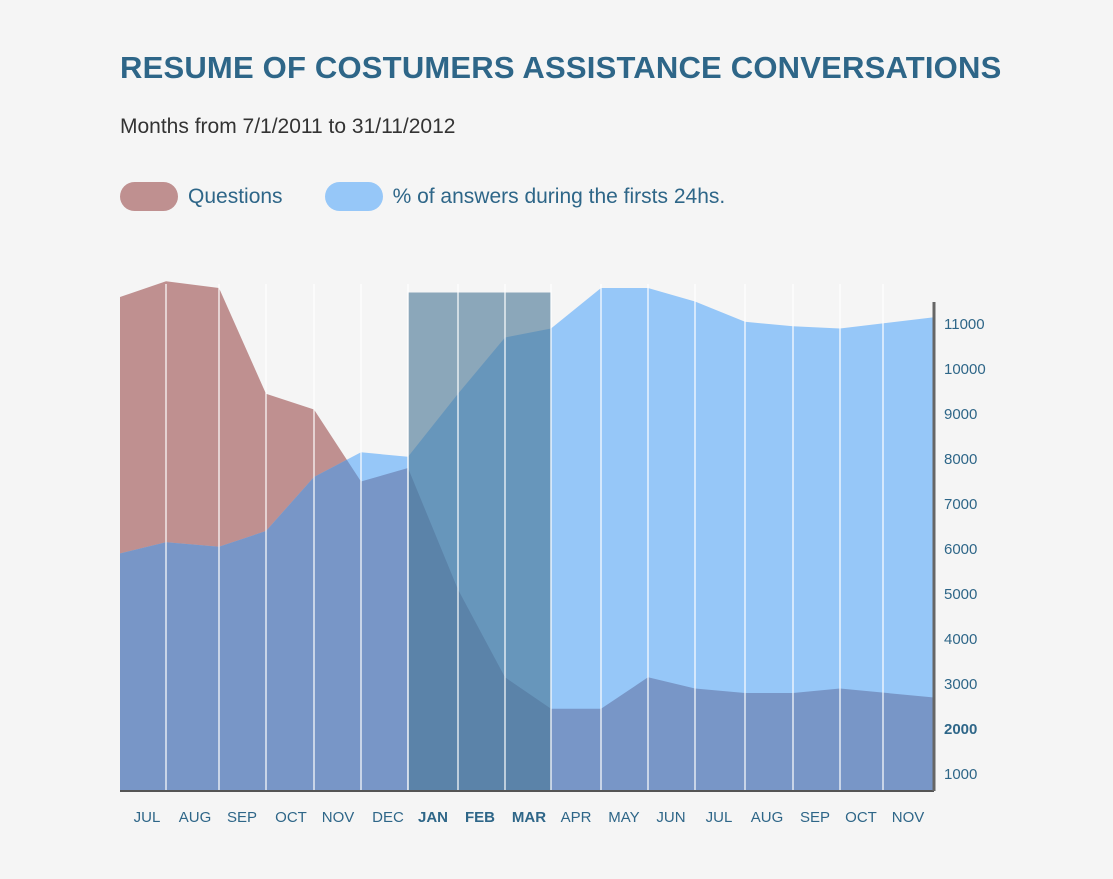 This screenshot has height=879, width=1113. I want to click on legend-swatch-answers, so click(353, 196).